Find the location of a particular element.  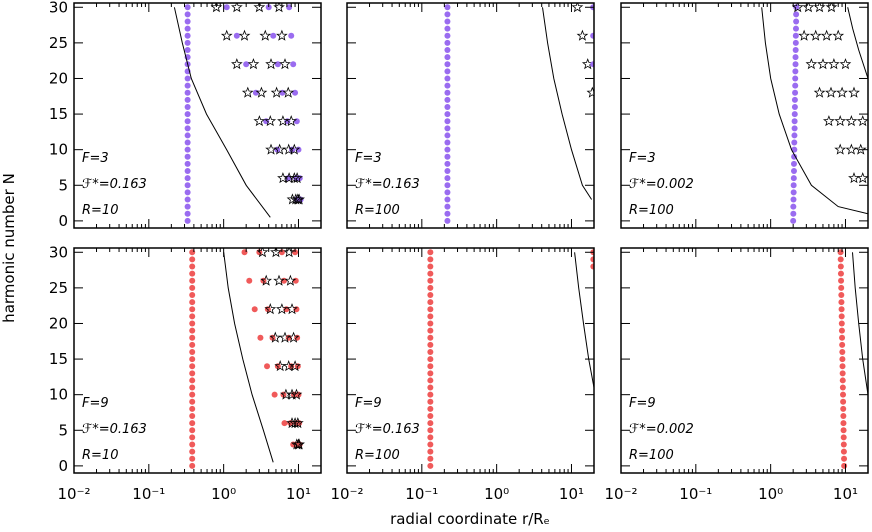

panel-annotation: F=3 is located at coordinates (642, 158).